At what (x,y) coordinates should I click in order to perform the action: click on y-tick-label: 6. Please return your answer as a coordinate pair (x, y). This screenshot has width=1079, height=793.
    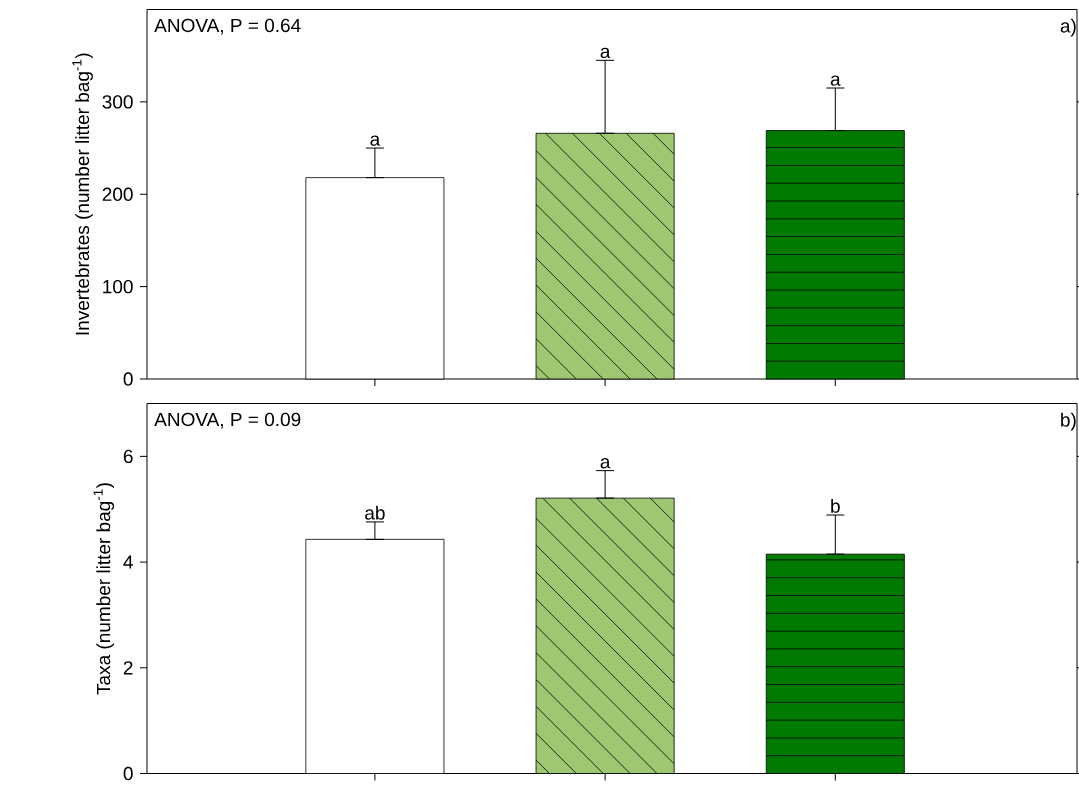
    Looking at the image, I should click on (128, 456).